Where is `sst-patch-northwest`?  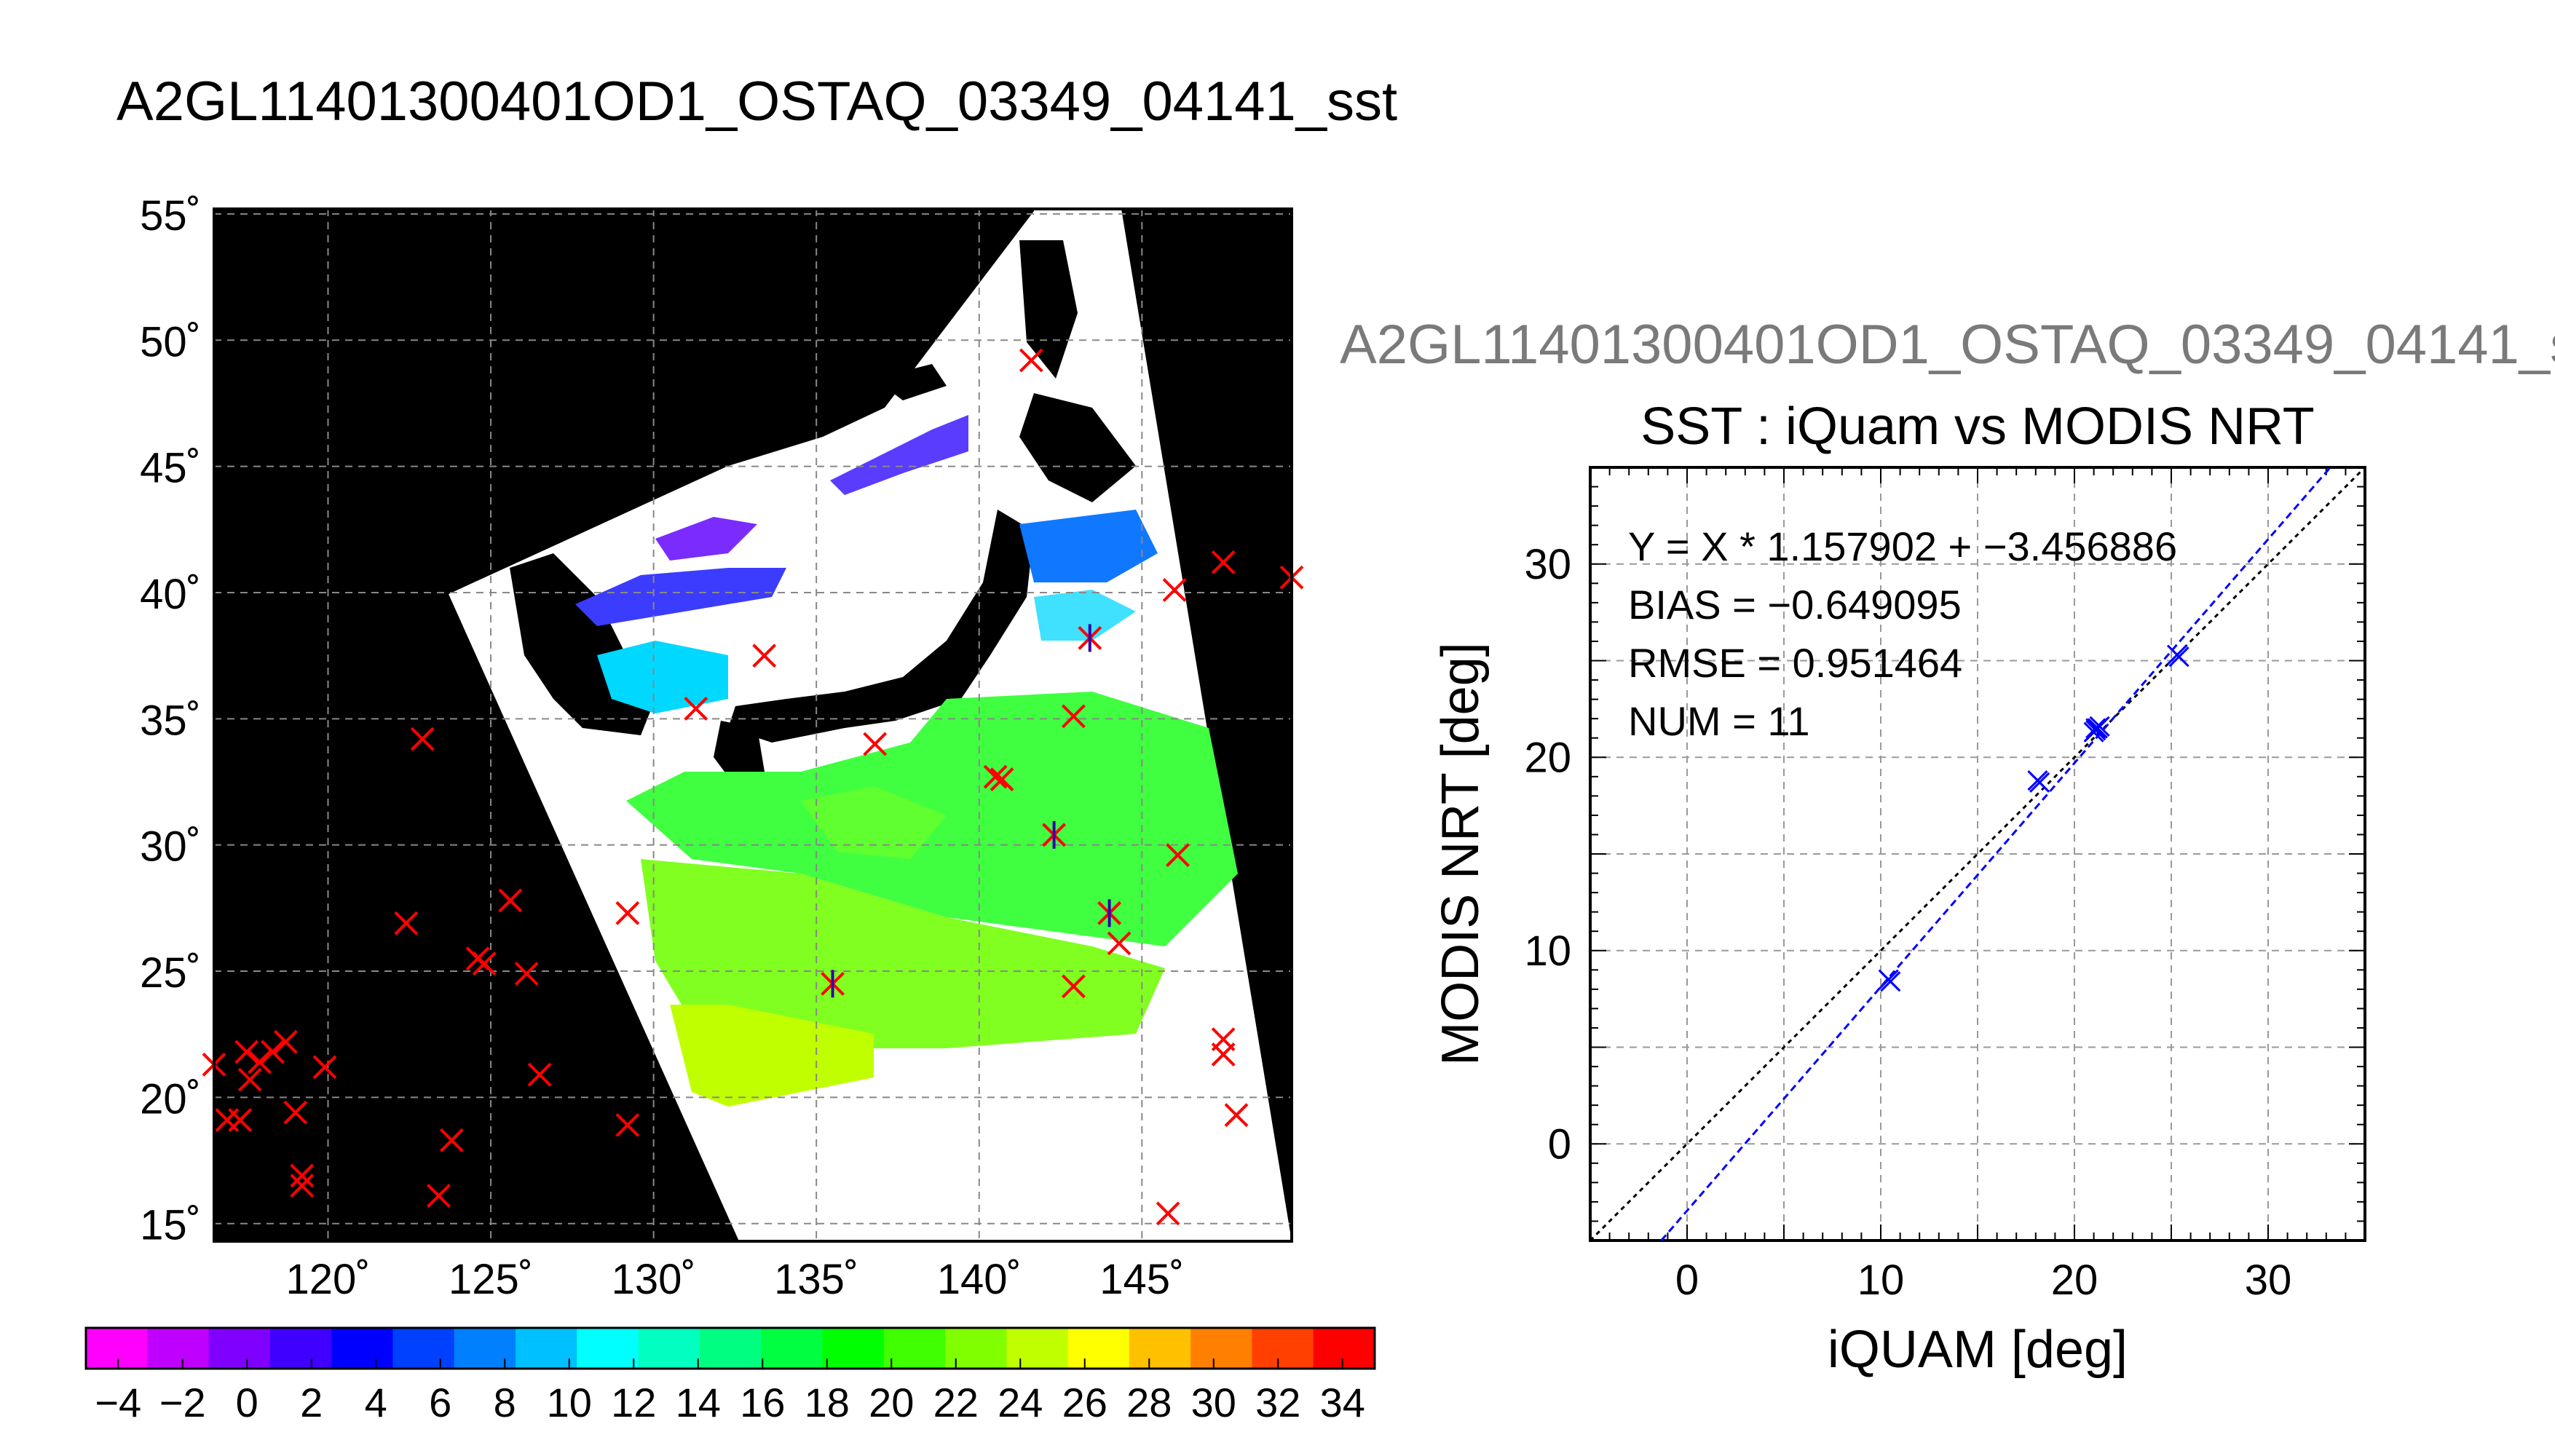 sst-patch-northwest is located at coordinates (680, 597).